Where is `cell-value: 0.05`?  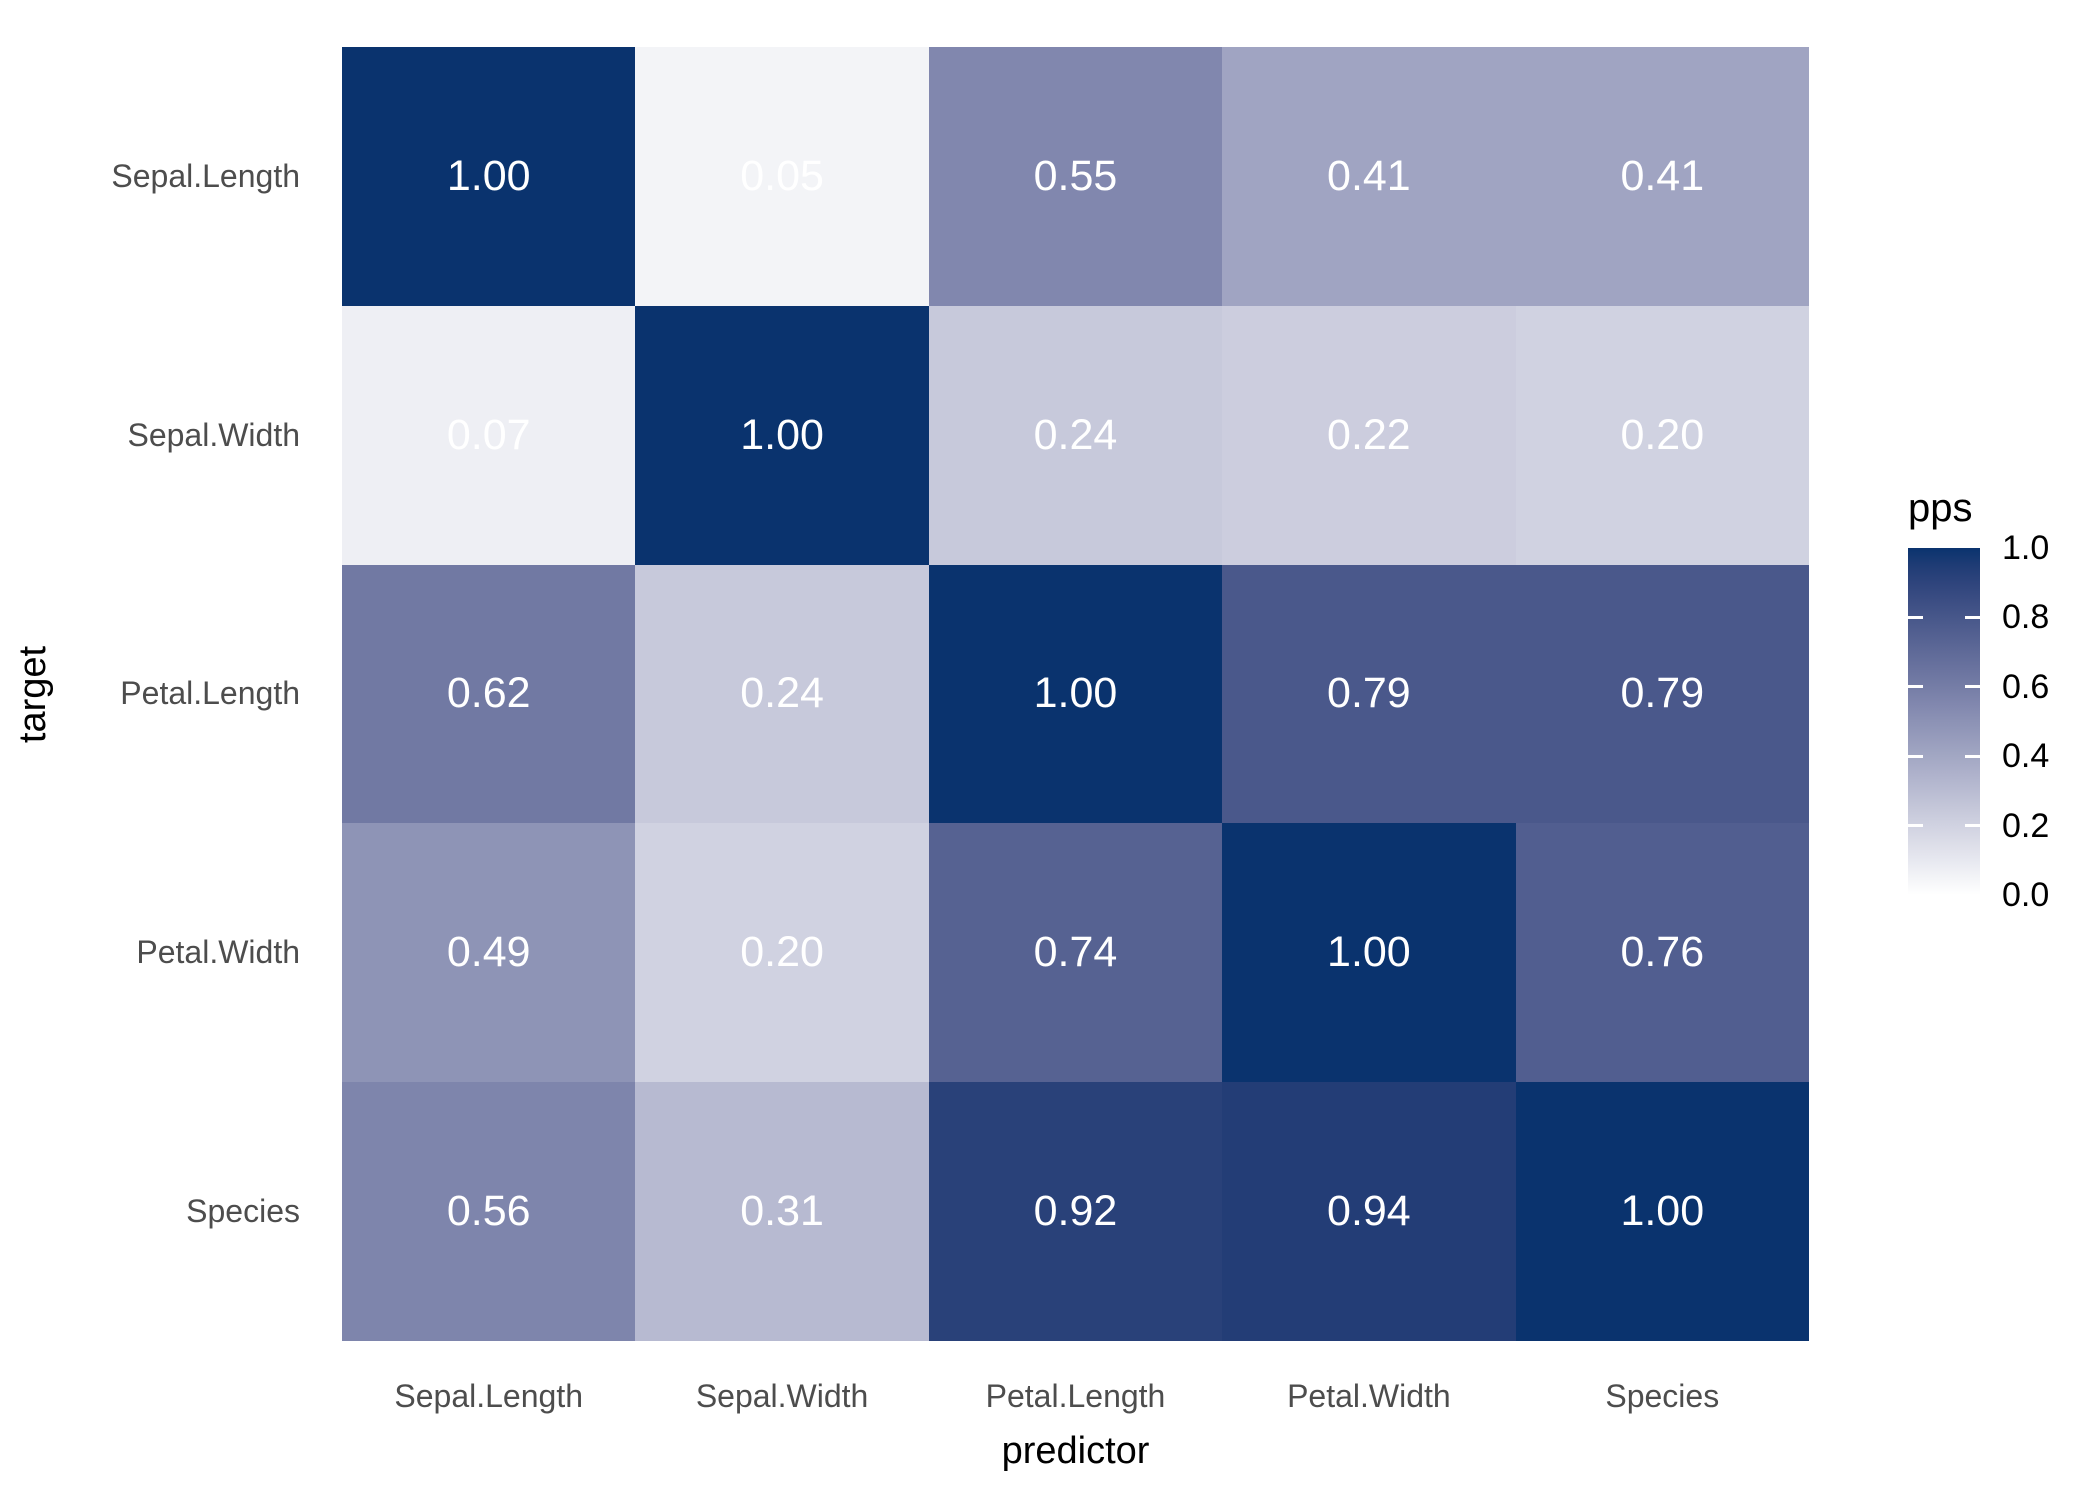
cell-value: 0.05 is located at coordinates (782, 175).